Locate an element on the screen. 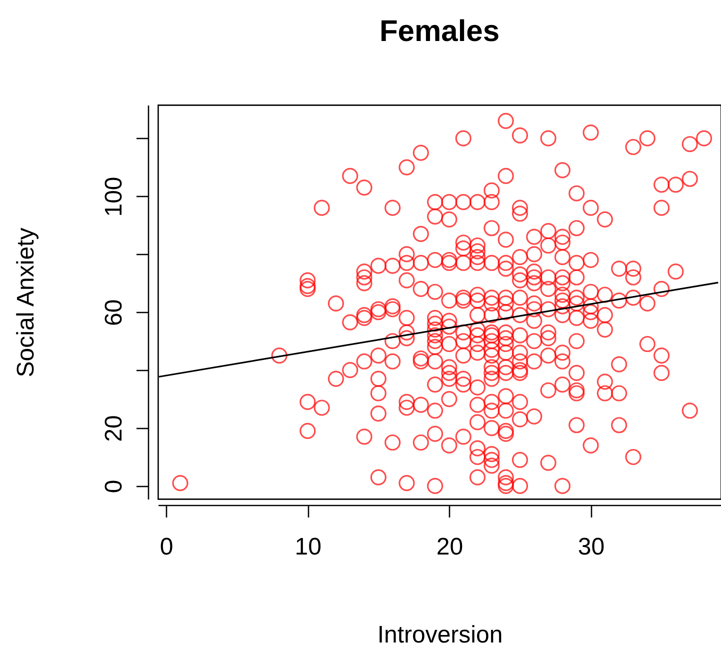 The width and height of the screenshot is (721, 653). x-tick-label: 20 is located at coordinates (450, 547).